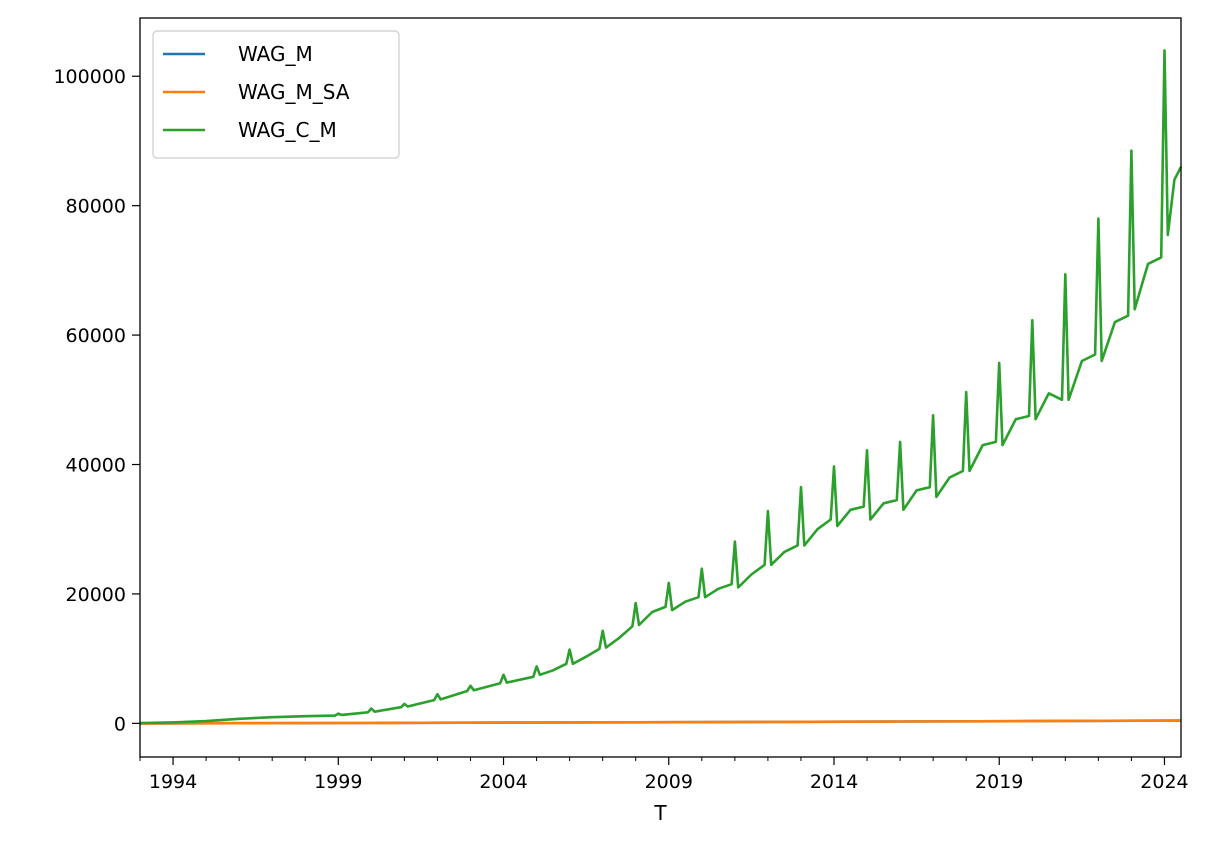  Describe the element at coordinates (294, 92) in the screenshot. I see `legend-label: WAG_M_SA` at that location.